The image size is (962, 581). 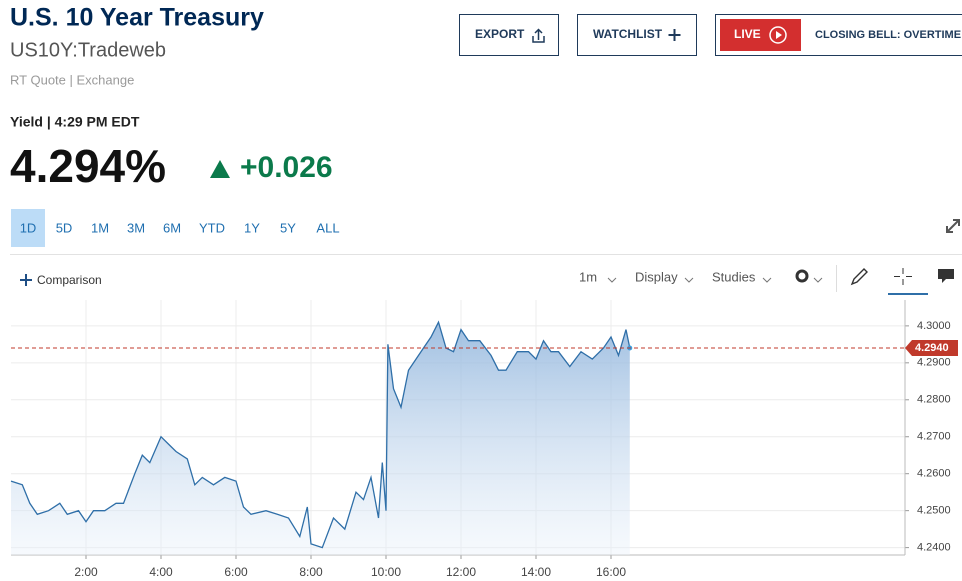 I want to click on tab-label: 1D, so click(x=28, y=227).